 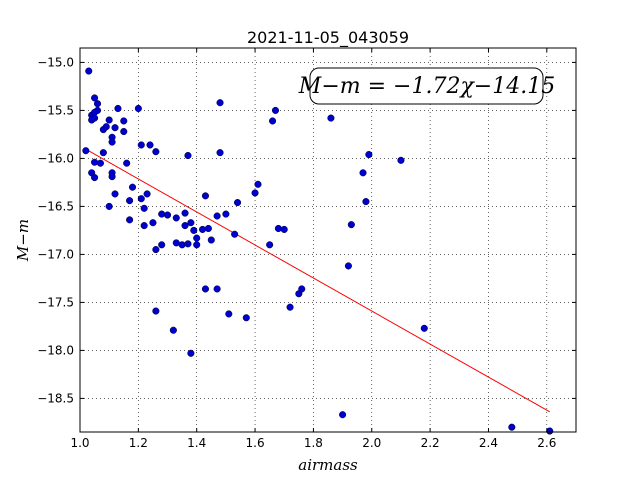 I want to click on y-tick-label: −16.5, so click(x=55, y=206).